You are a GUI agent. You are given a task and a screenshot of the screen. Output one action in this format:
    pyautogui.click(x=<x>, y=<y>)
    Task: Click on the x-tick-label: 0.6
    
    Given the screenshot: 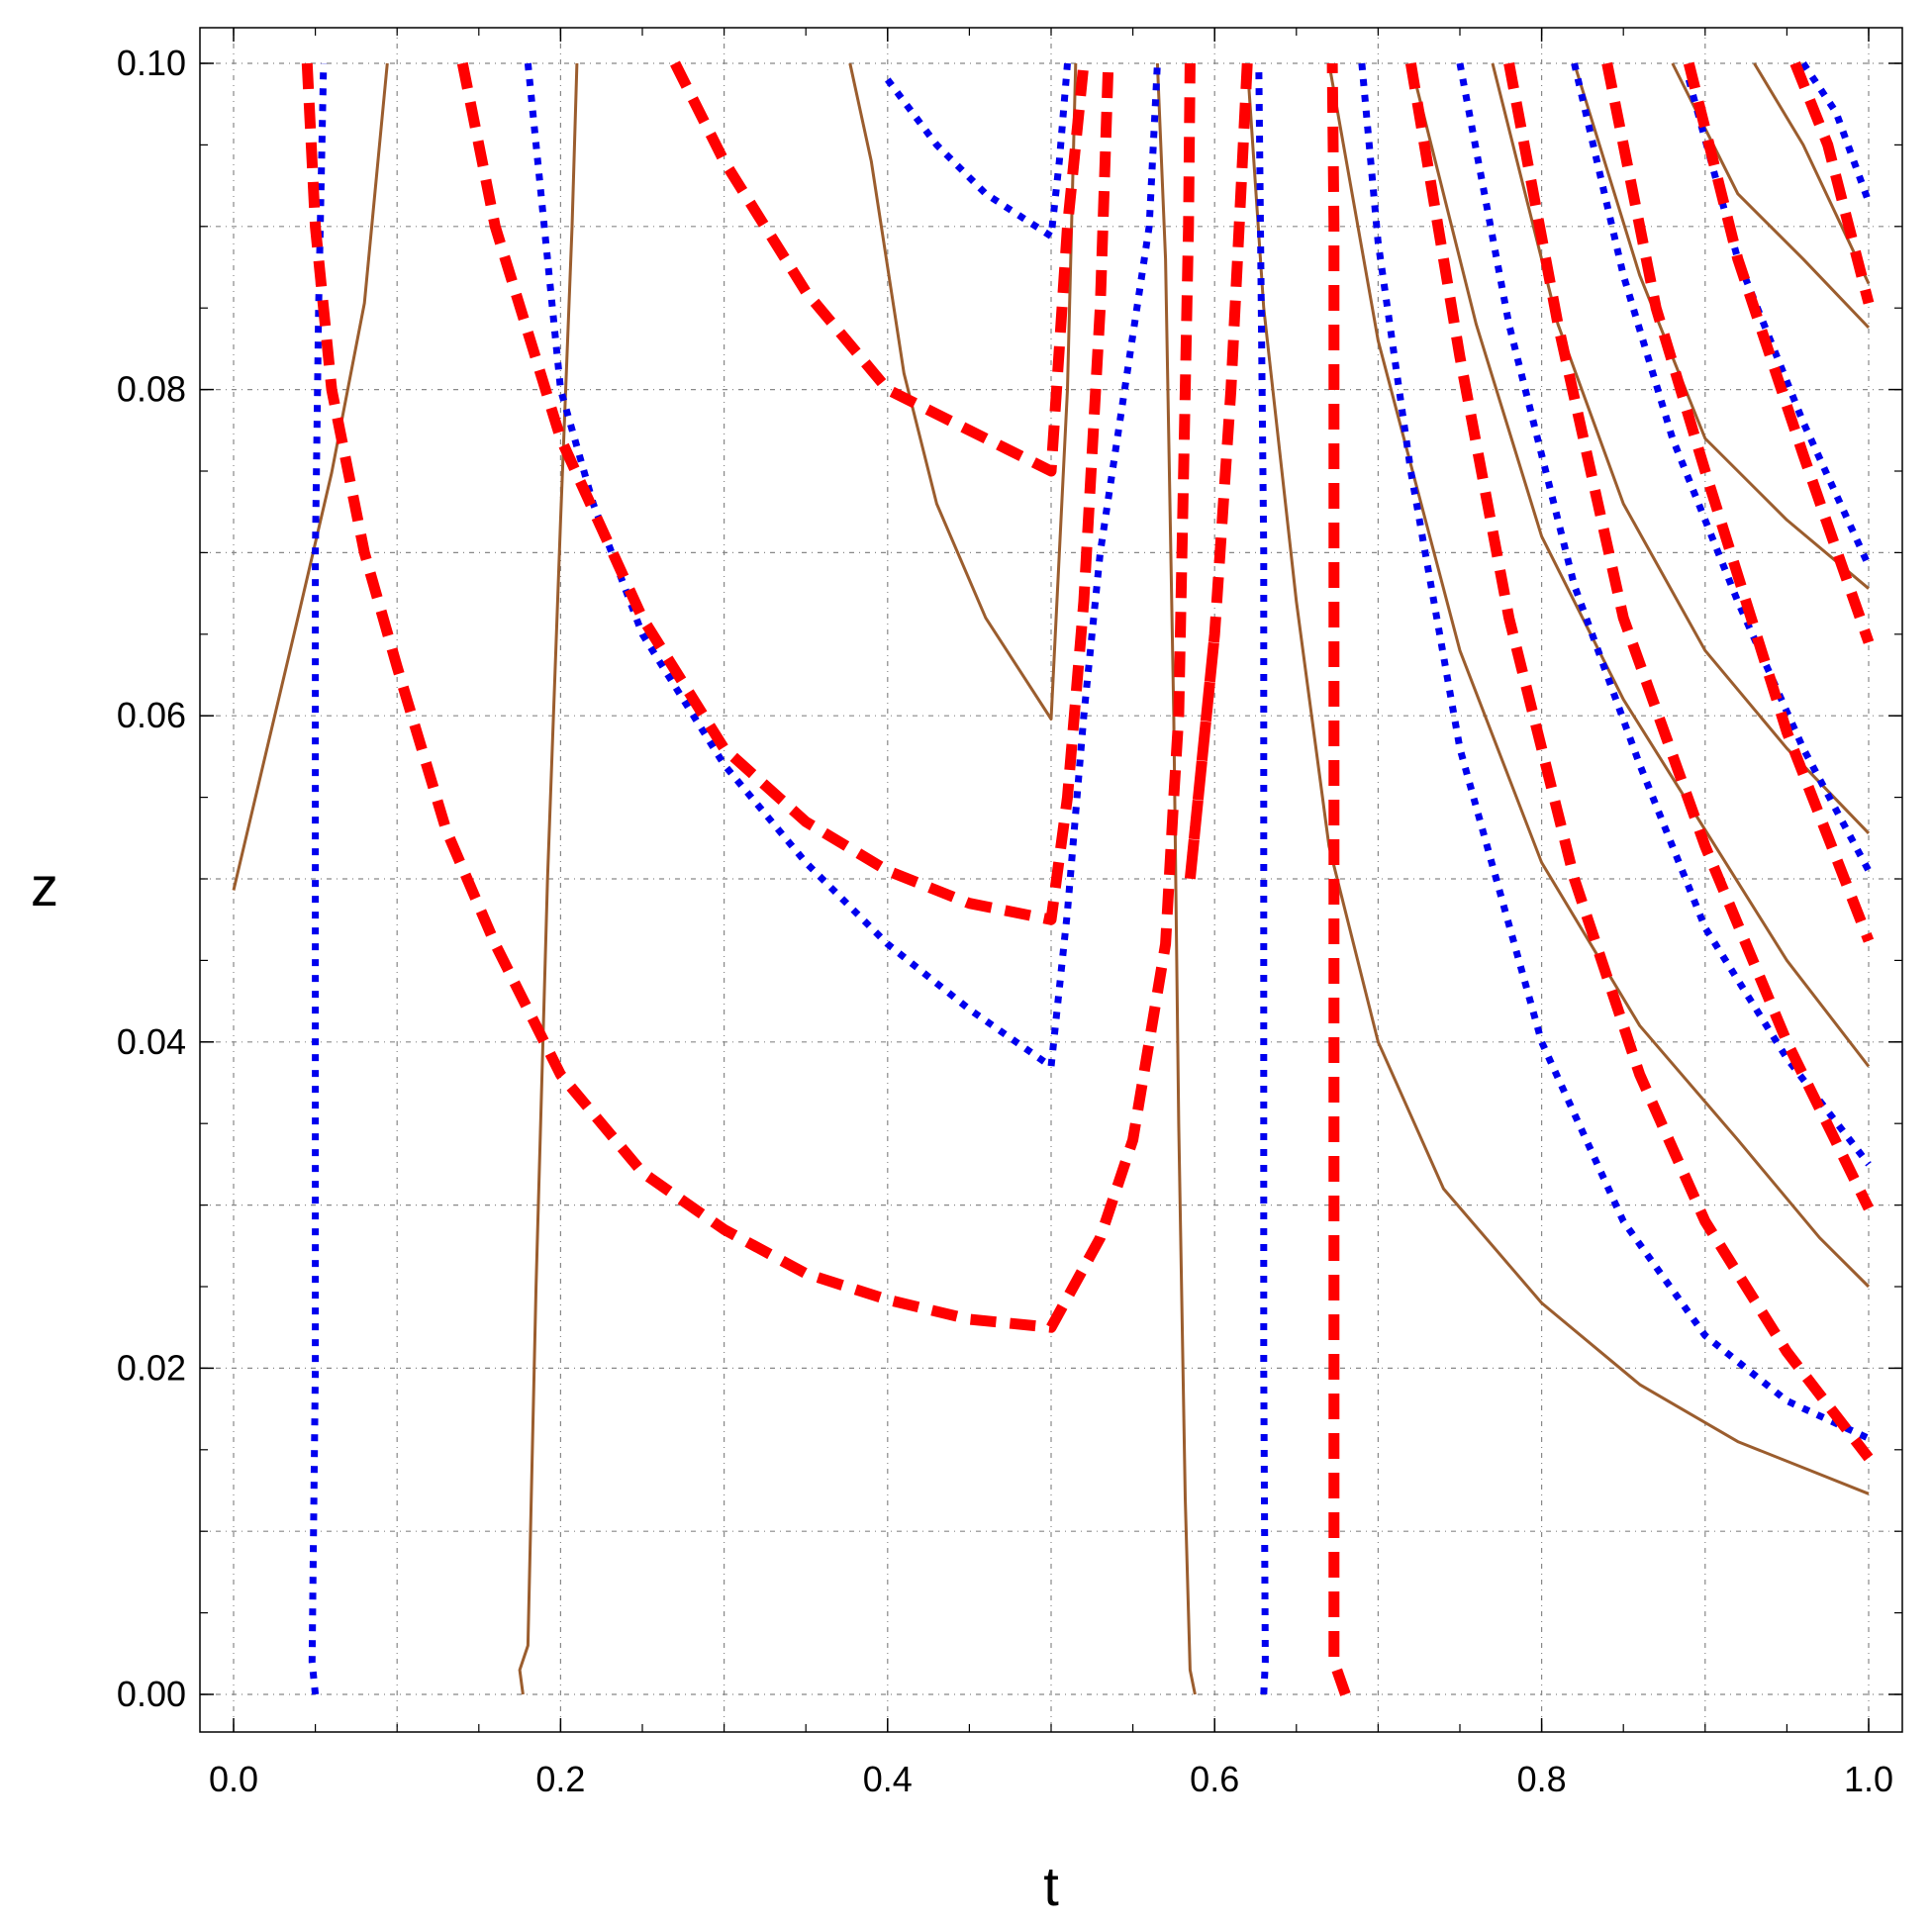 What is the action you would take?
    pyautogui.click(x=1214, y=1779)
    